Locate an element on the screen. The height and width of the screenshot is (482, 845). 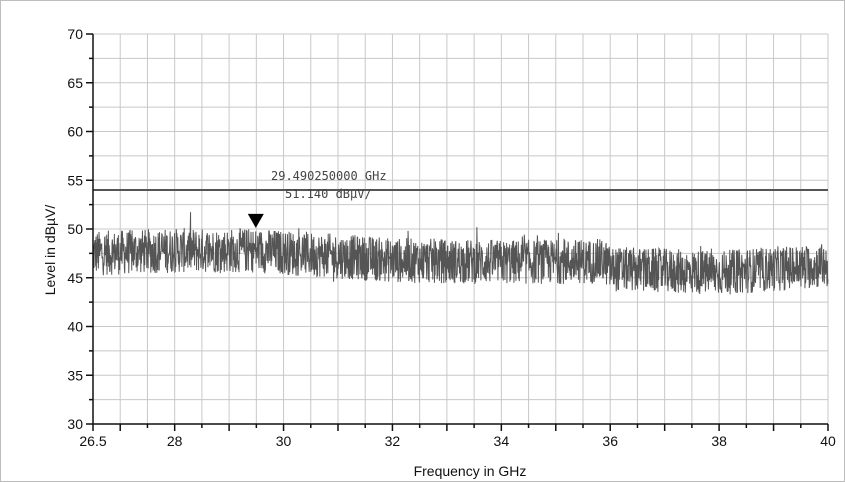
y-tick-label: 30 is located at coordinates (75, 424).